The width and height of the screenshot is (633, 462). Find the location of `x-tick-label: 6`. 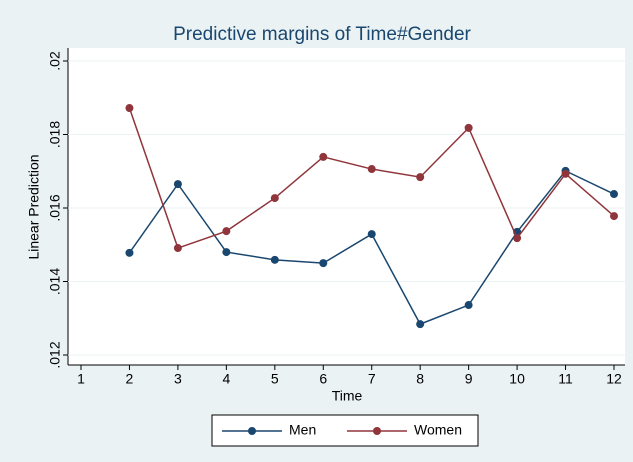

x-tick-label: 6 is located at coordinates (323, 379).